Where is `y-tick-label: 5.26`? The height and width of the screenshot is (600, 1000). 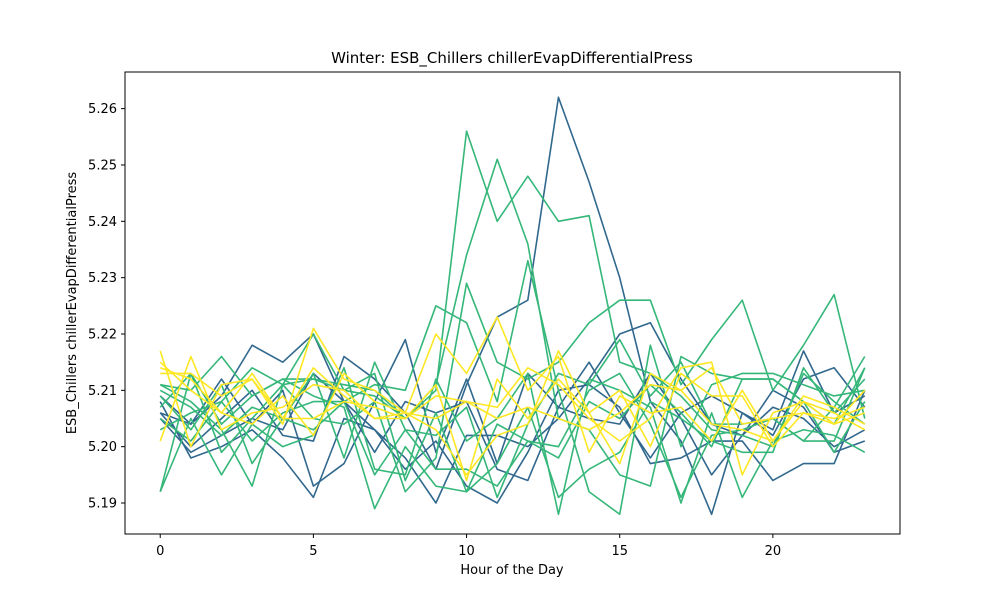 y-tick-label: 5.26 is located at coordinates (102, 109).